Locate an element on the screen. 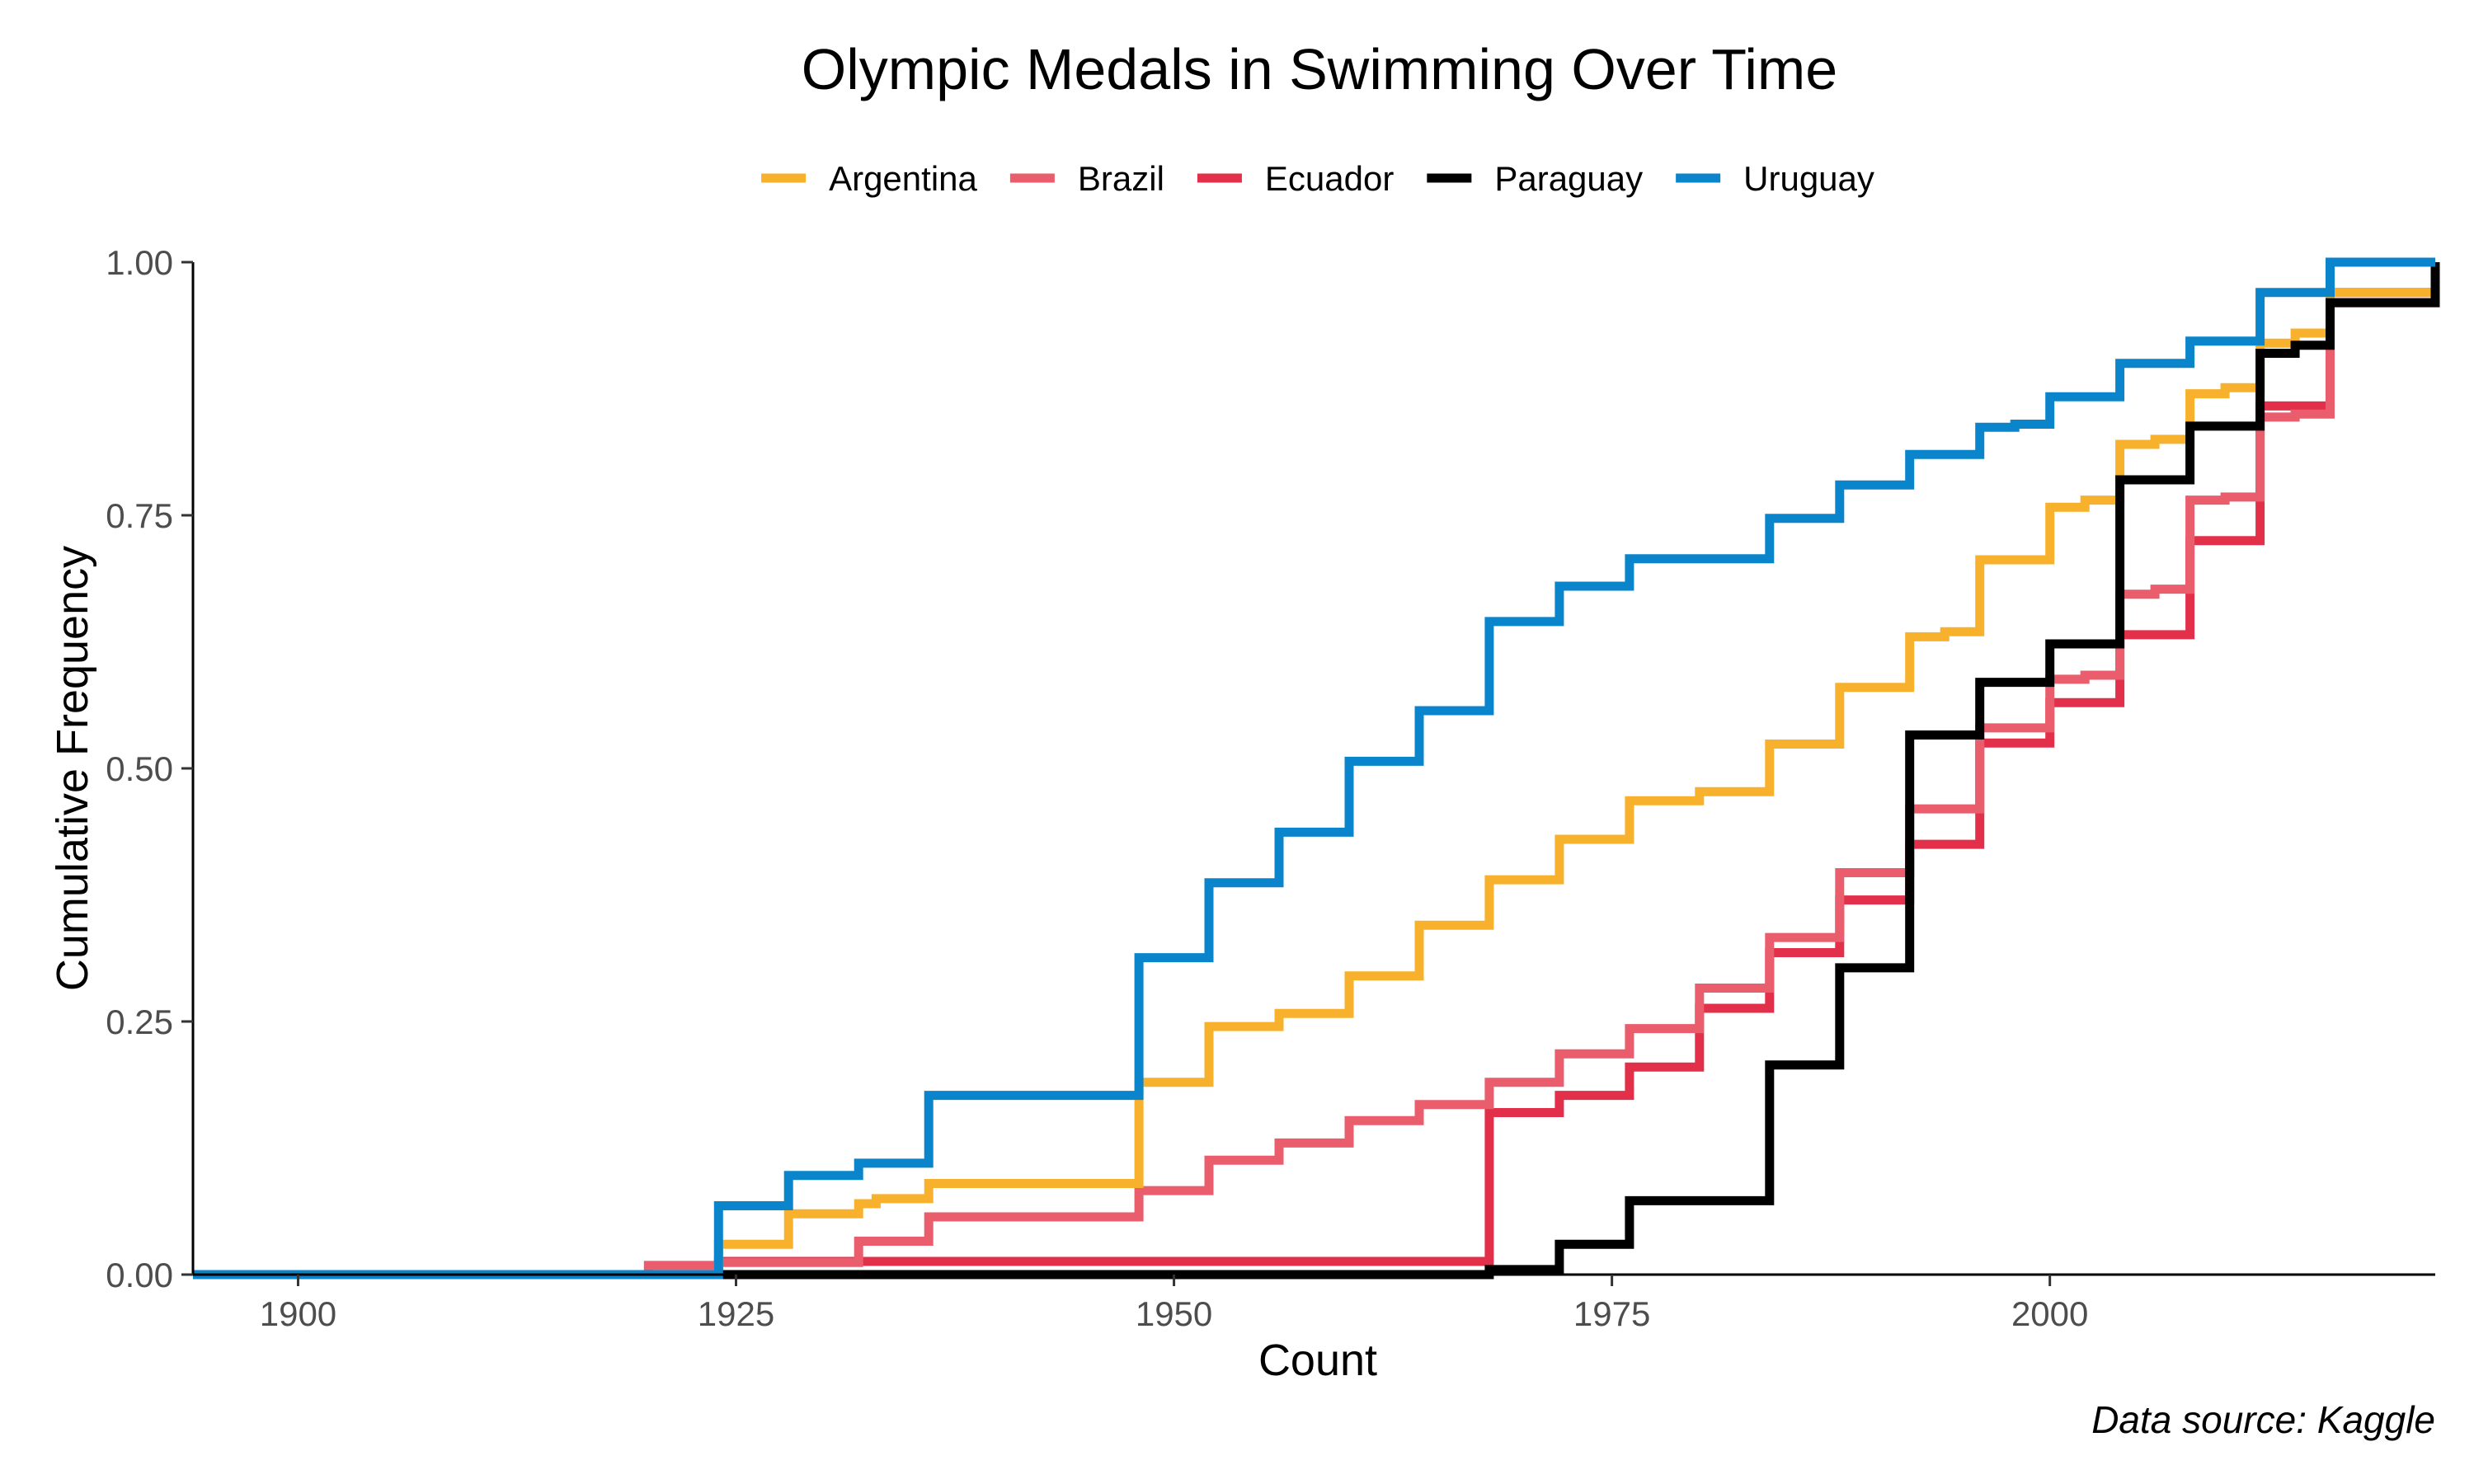 The image size is (2474, 1484). legend-label: Ecuador is located at coordinates (1329, 178).